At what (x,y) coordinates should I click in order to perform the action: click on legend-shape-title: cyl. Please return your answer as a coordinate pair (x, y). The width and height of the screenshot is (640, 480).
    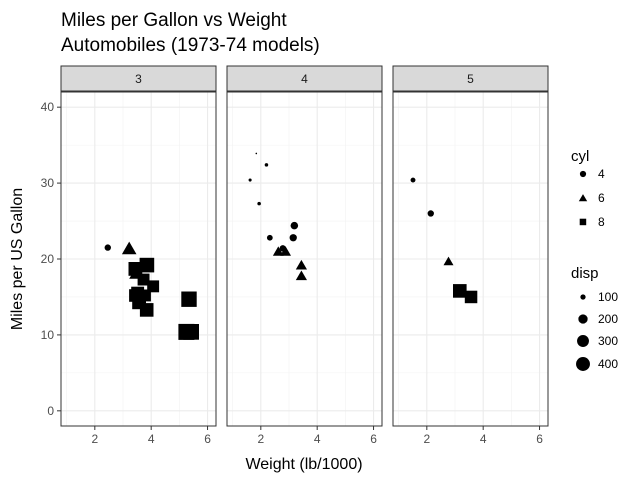
    Looking at the image, I should click on (580, 156).